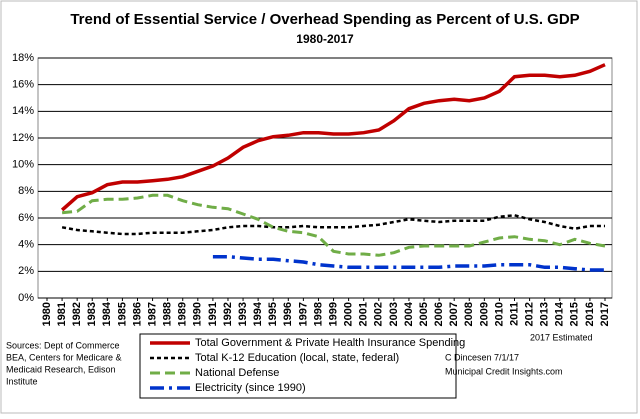 This screenshot has height=419, width=640. Describe the element at coordinates (23, 58) in the screenshot. I see `y-tick-label: 18%` at that location.